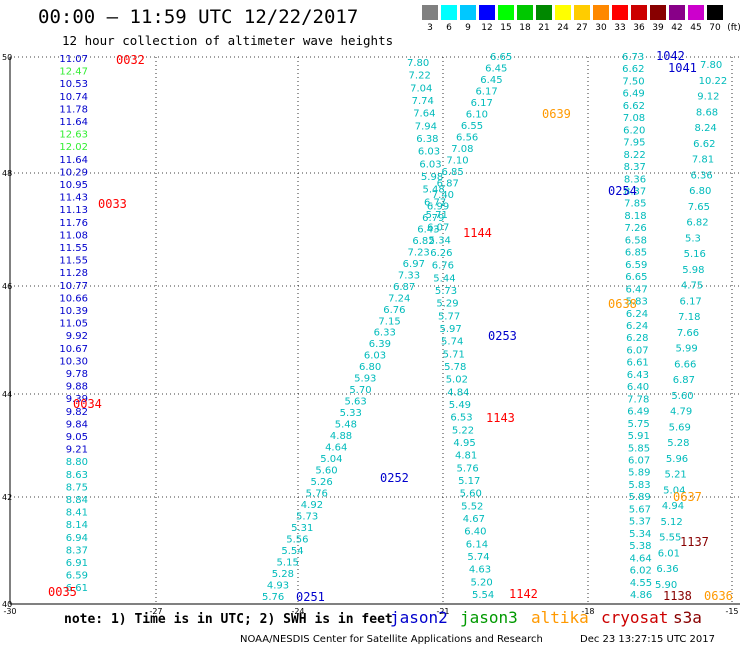 This screenshot has width=740, height=650. What do you see at coordinates (428, 229) in the screenshot?
I see `swh-value: 6.43` at bounding box center [428, 229].